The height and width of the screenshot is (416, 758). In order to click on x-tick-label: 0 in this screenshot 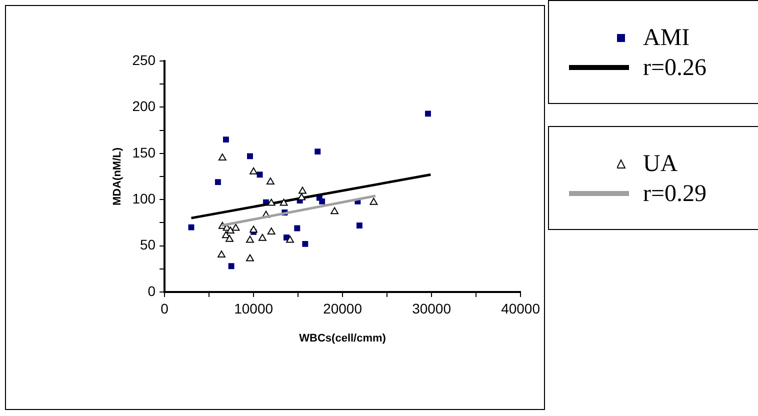, I will do `click(164, 308)`.